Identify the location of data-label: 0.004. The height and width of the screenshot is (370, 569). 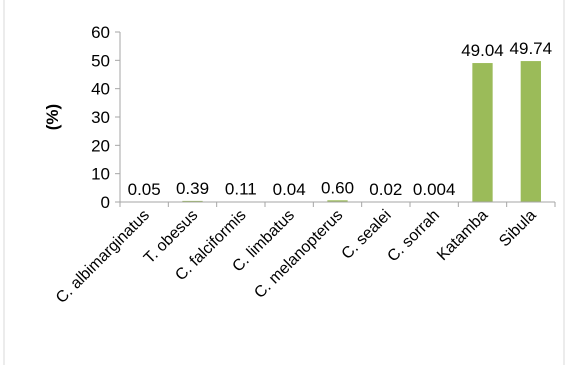
(434, 189).